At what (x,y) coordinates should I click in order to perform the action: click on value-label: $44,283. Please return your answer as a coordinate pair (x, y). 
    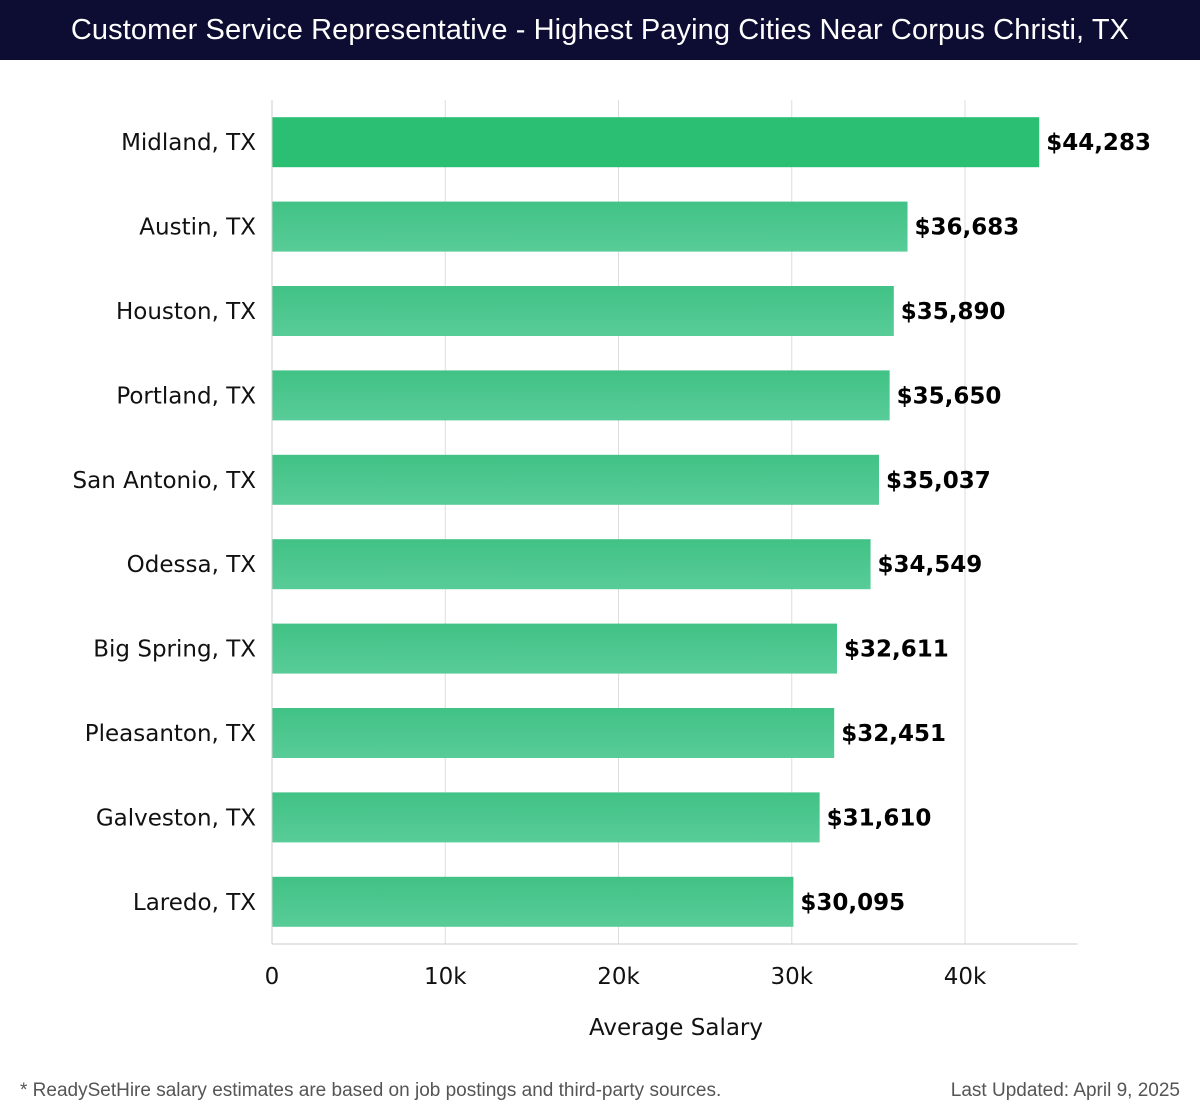
    Looking at the image, I should click on (1098, 143).